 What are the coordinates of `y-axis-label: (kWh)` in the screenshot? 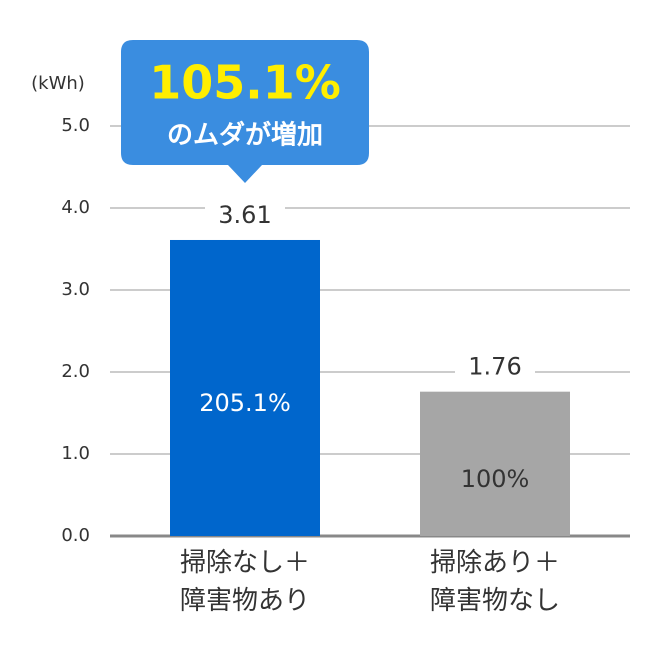 It's located at (58, 83).